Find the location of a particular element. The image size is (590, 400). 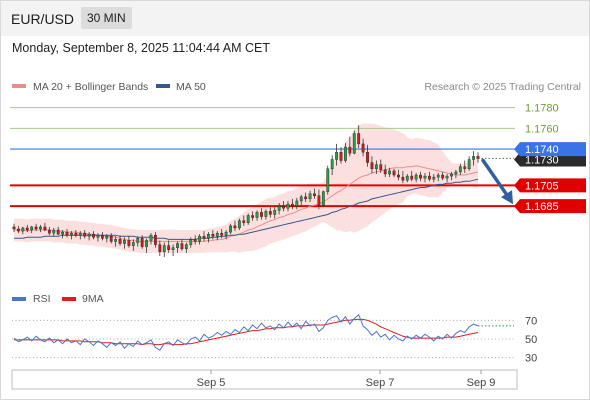

rsi-tick-70: 70 is located at coordinates (531, 321).